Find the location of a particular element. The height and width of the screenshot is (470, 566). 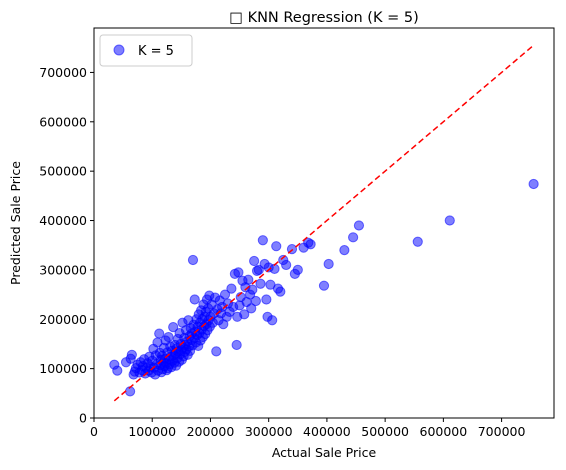

x-tick-label: 200000 is located at coordinates (211, 431).